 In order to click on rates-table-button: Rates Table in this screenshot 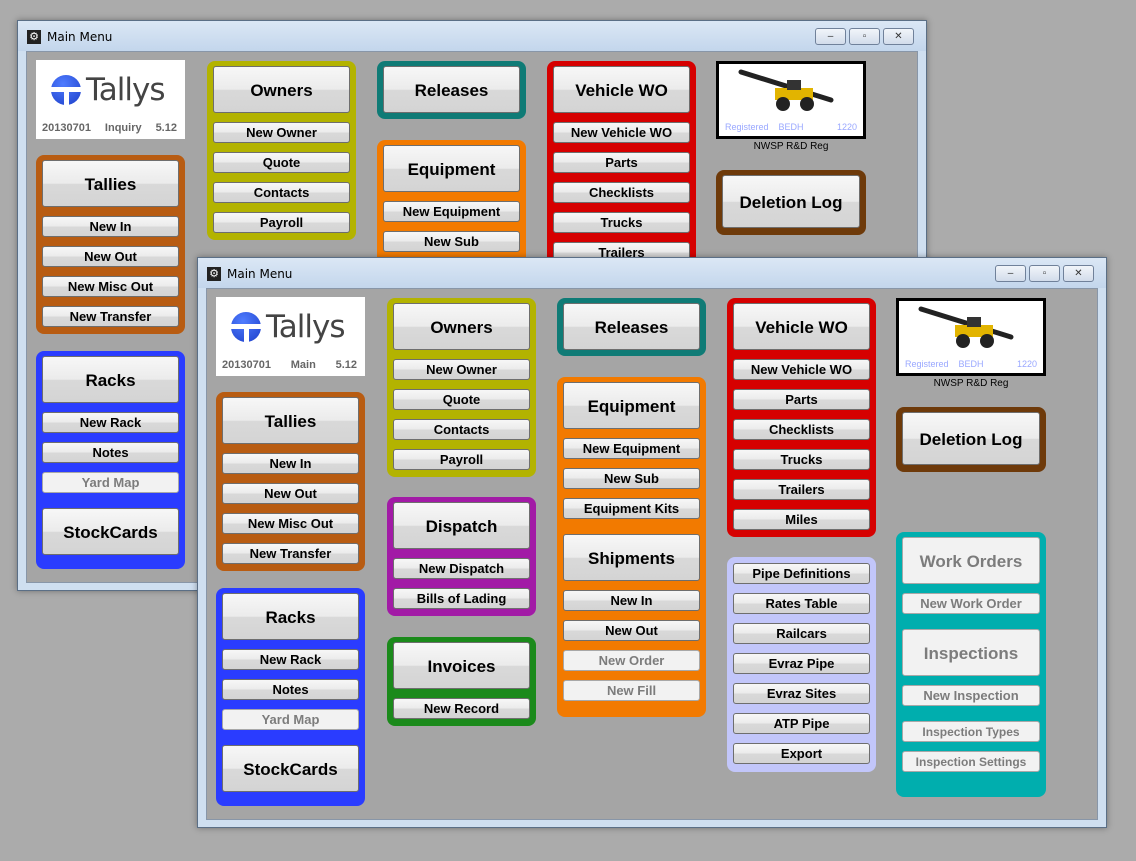, I will do `click(801, 603)`.